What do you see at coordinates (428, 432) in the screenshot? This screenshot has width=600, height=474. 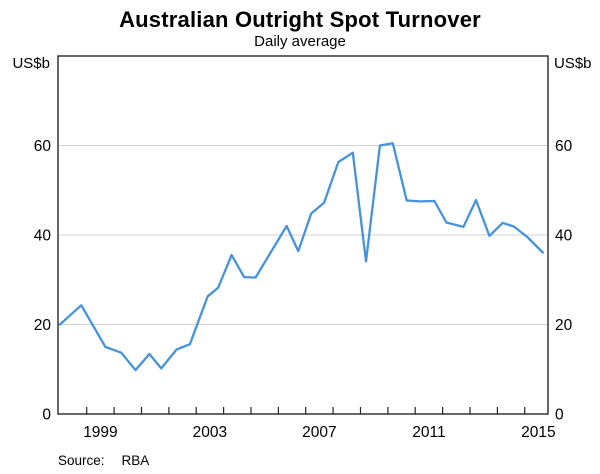 I see `x-axis-label-2011: 2011` at bounding box center [428, 432].